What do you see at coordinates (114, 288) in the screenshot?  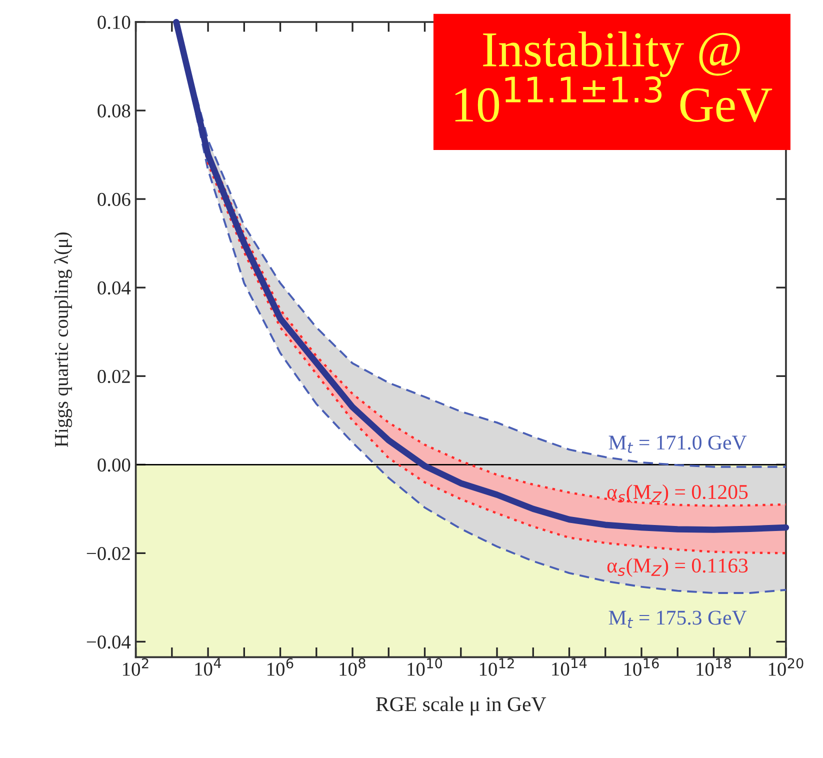 I see `y-tick-label: 0.04` at bounding box center [114, 288].